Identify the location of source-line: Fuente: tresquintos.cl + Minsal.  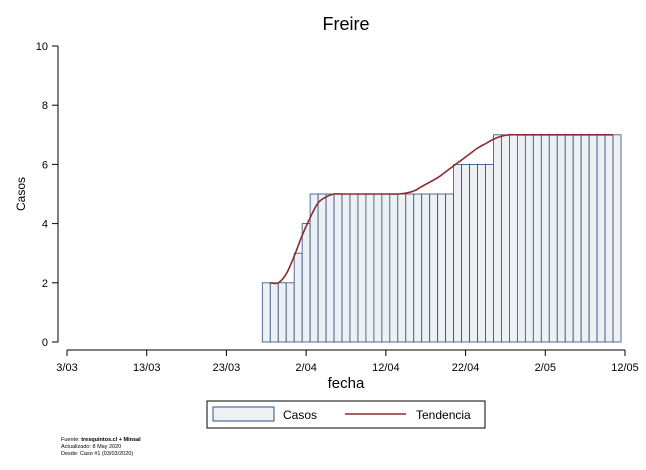
(101, 440).